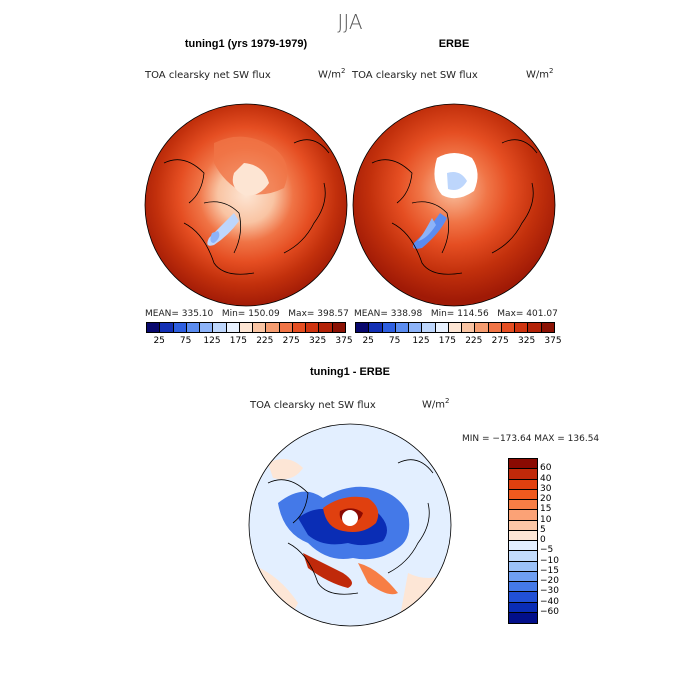 This screenshot has height=700, width=700. Describe the element at coordinates (332, 74) in the screenshot. I see `panel1-units: W/m2` at that location.